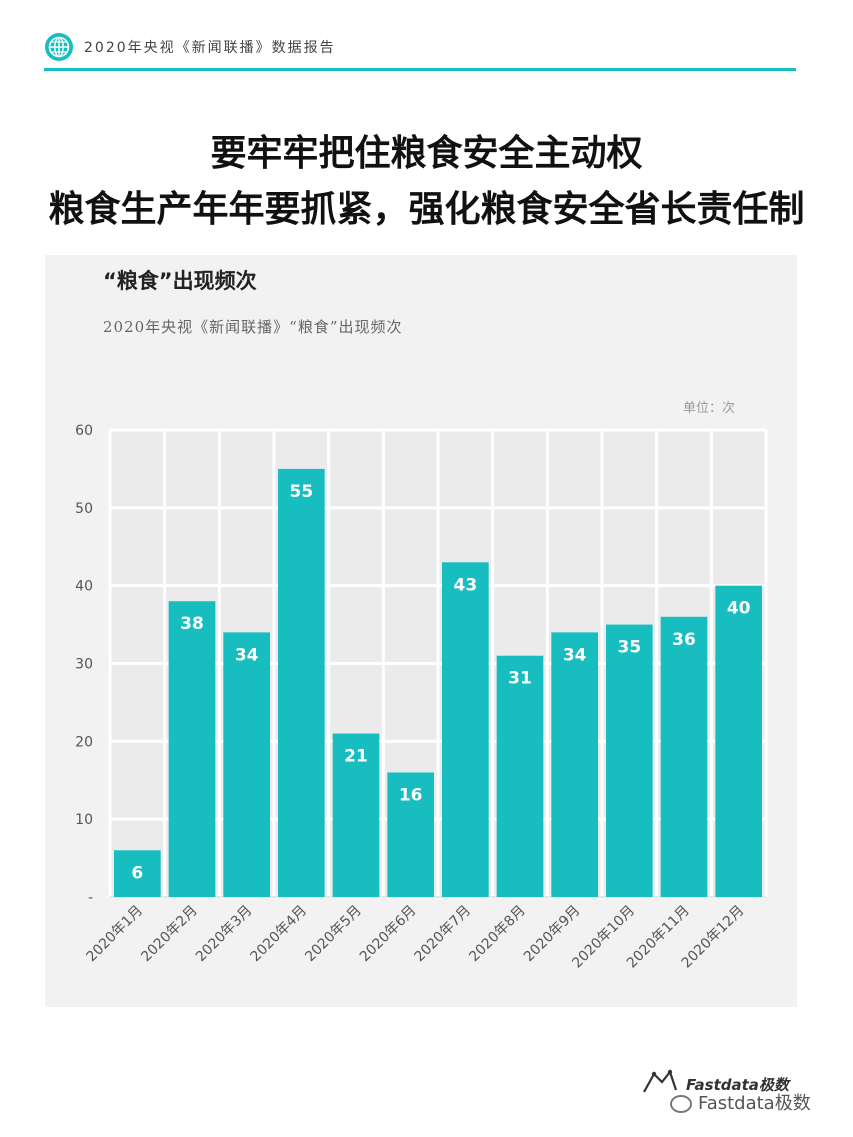 The width and height of the screenshot is (853, 1137). Describe the element at coordinates (737, 1085) in the screenshot. I see `logo-text: Fastdata极数` at that location.